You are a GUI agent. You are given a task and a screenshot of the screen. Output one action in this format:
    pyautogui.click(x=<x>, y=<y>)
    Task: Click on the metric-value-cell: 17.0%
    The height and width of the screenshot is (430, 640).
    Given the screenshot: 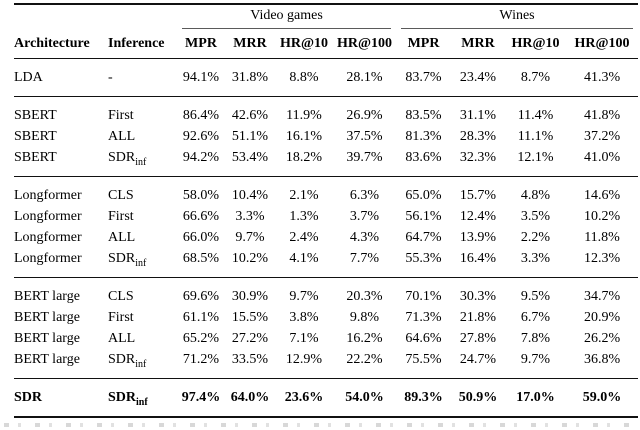 What is the action you would take?
    pyautogui.click(x=536, y=397)
    